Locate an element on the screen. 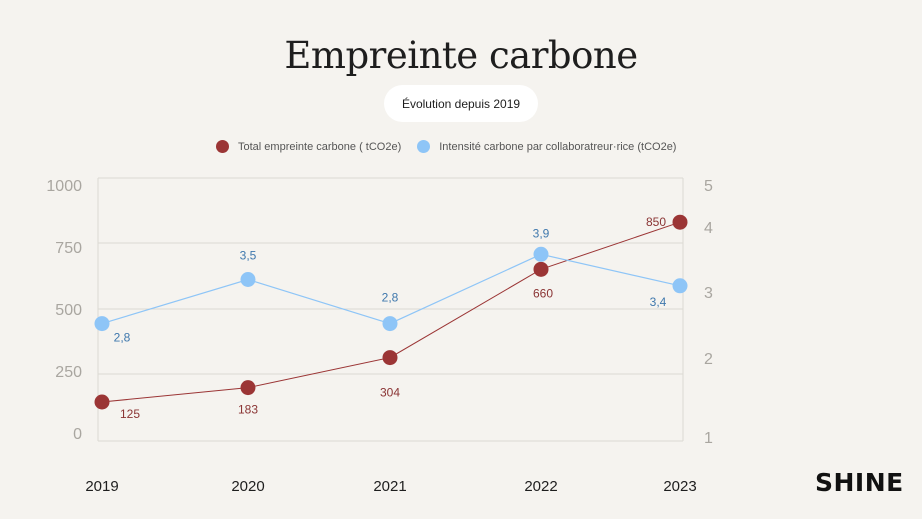  x-tick-label: 2022 is located at coordinates (540, 486).